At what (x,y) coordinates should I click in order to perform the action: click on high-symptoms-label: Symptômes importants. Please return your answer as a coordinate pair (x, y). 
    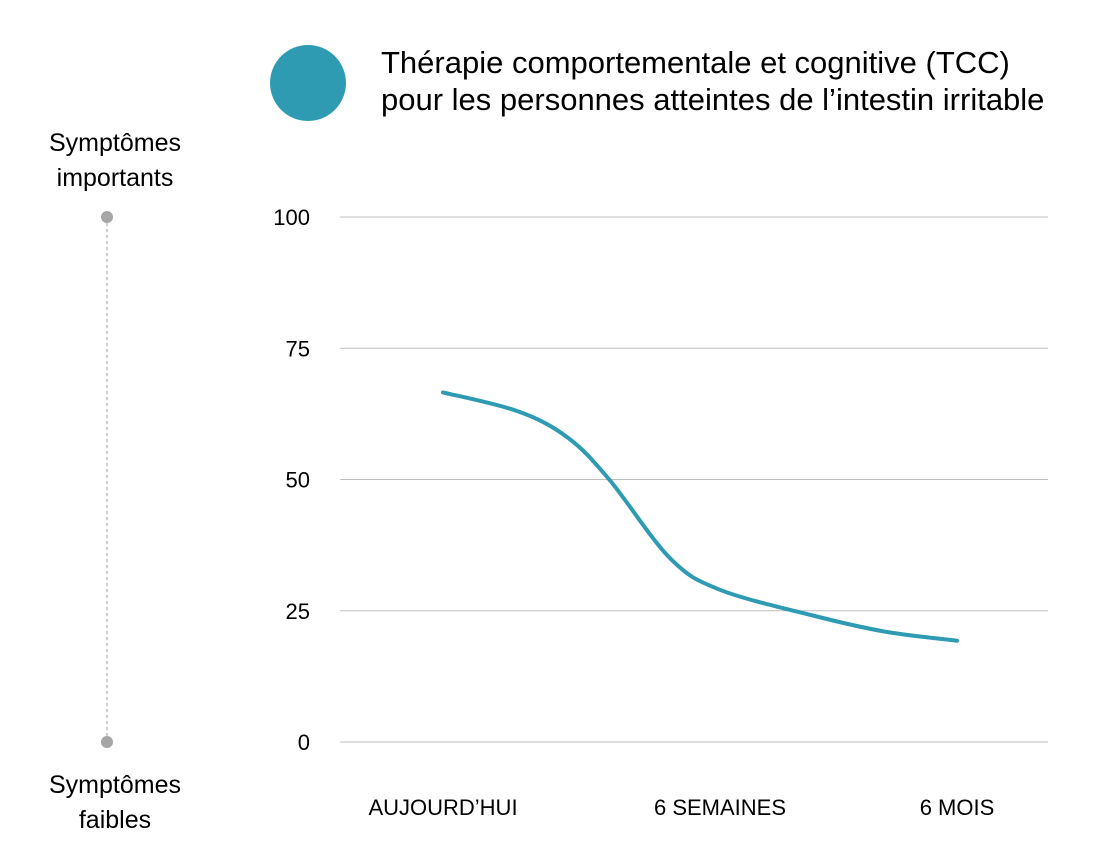
    Looking at the image, I should click on (115, 160).